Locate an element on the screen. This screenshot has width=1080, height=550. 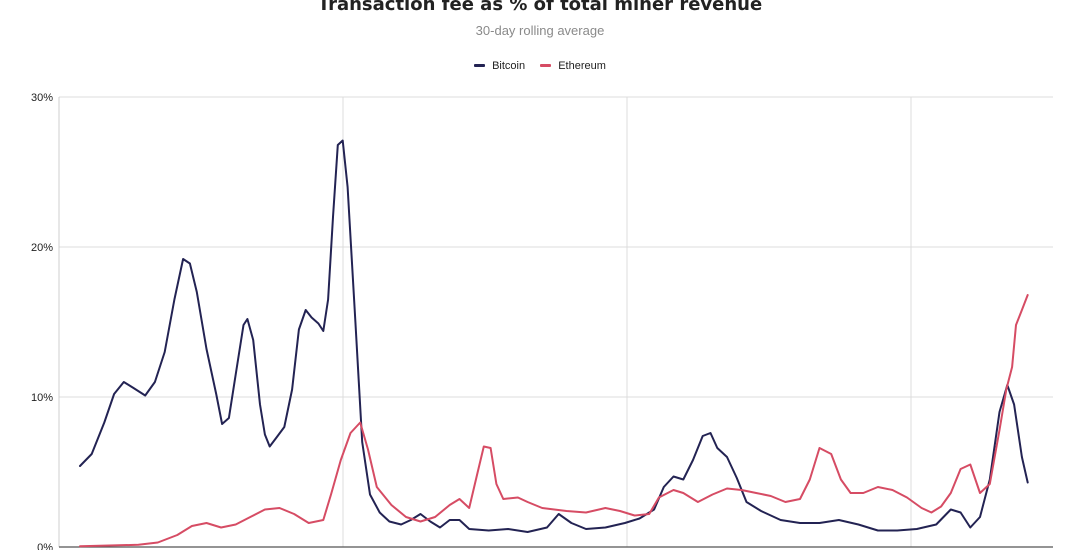
legend-swatch-ethereum is located at coordinates (546, 65).